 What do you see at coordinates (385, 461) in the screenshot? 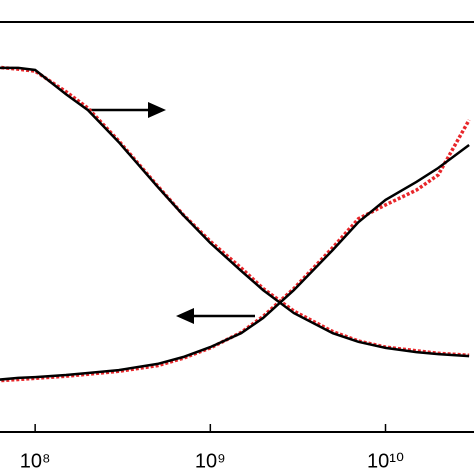
I see `x-tick-label: 10¹⁰` at bounding box center [385, 461].